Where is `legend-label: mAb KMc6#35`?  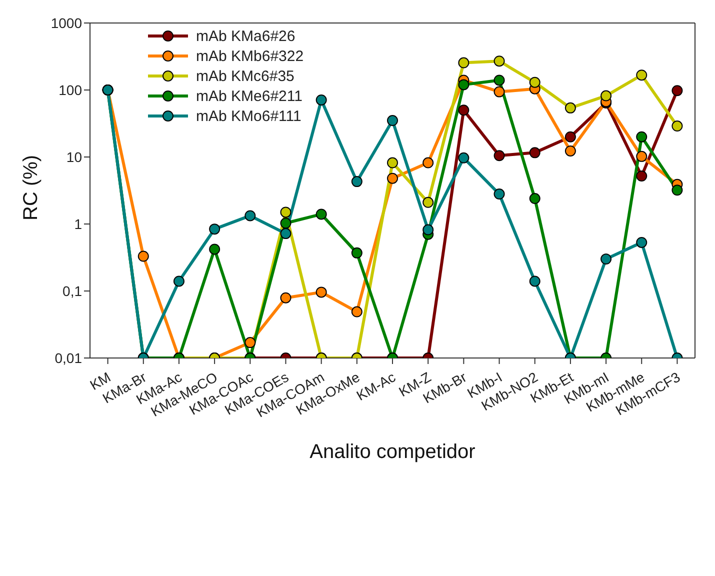 legend-label: mAb KMc6#35 is located at coordinates (245, 76).